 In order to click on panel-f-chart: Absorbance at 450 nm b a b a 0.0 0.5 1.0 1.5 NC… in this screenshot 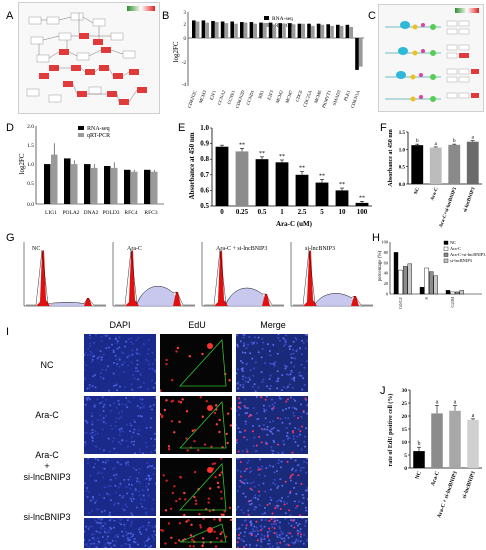, I will do `click(434, 174)`.